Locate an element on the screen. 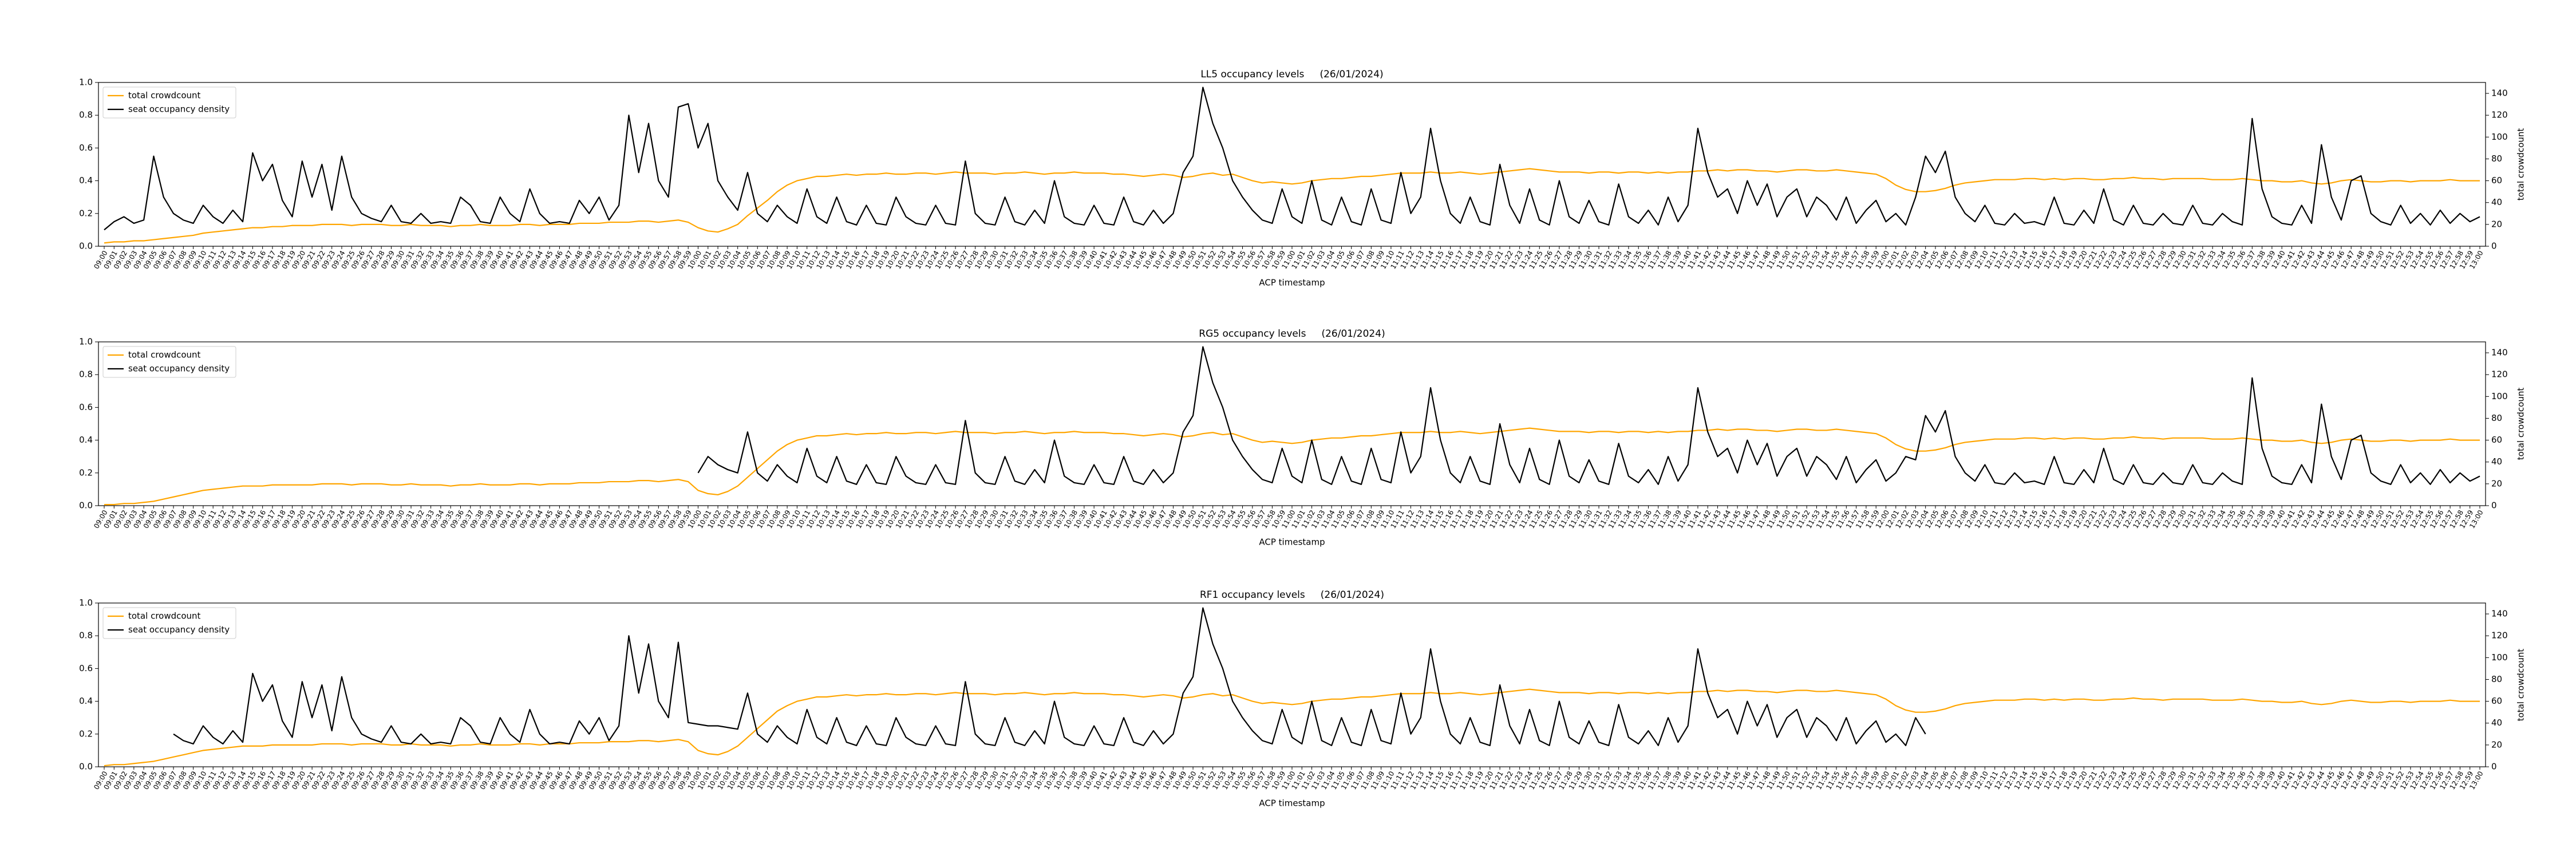 This screenshot has height=859, width=2576. chart-title: RF1 occupancy levels (26/01/2024) is located at coordinates (1292, 595).